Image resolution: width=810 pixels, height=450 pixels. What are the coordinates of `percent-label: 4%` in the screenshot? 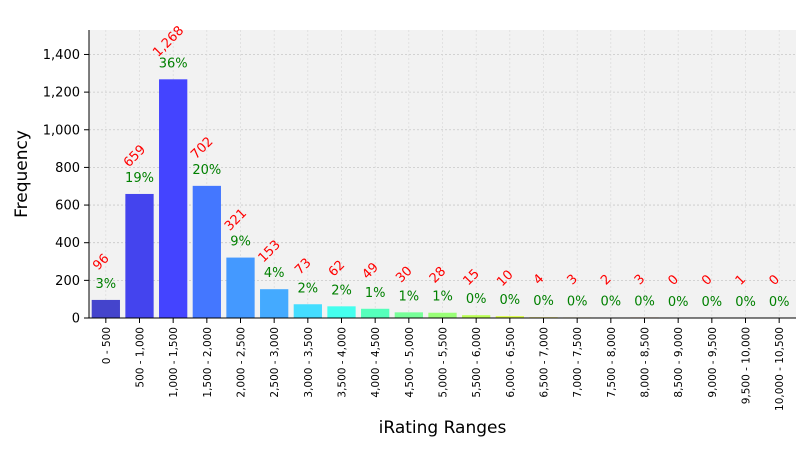 It's located at (274, 273).